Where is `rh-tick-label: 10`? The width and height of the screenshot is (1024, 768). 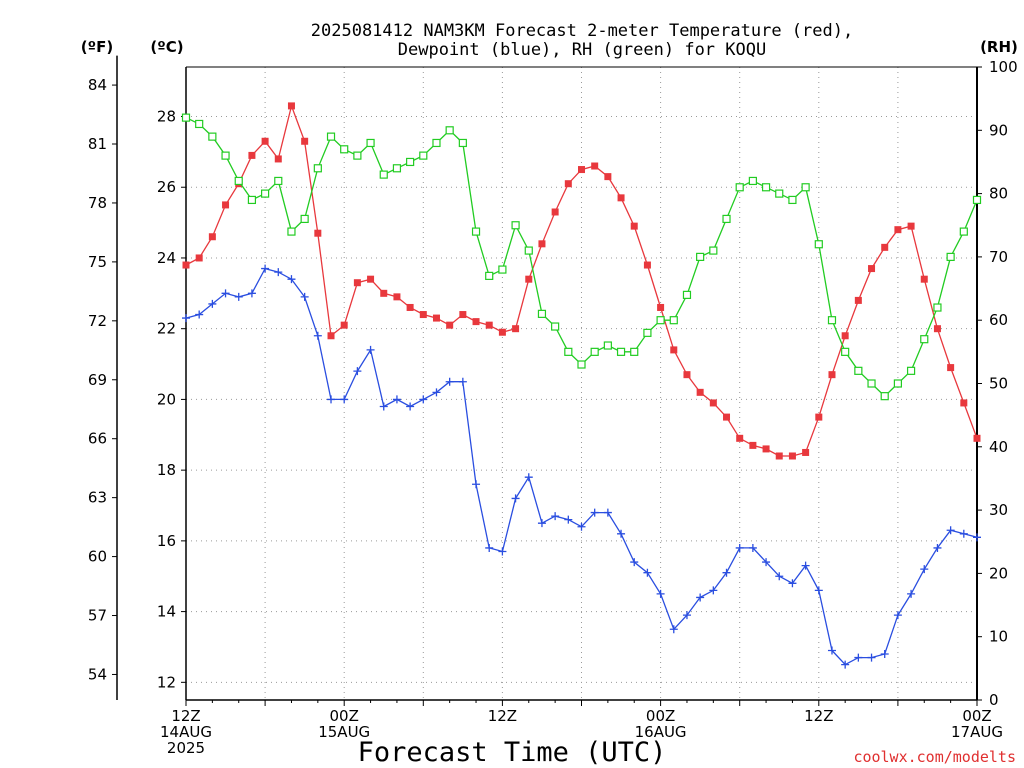
rh-tick-label: 10 is located at coordinates (998, 637).